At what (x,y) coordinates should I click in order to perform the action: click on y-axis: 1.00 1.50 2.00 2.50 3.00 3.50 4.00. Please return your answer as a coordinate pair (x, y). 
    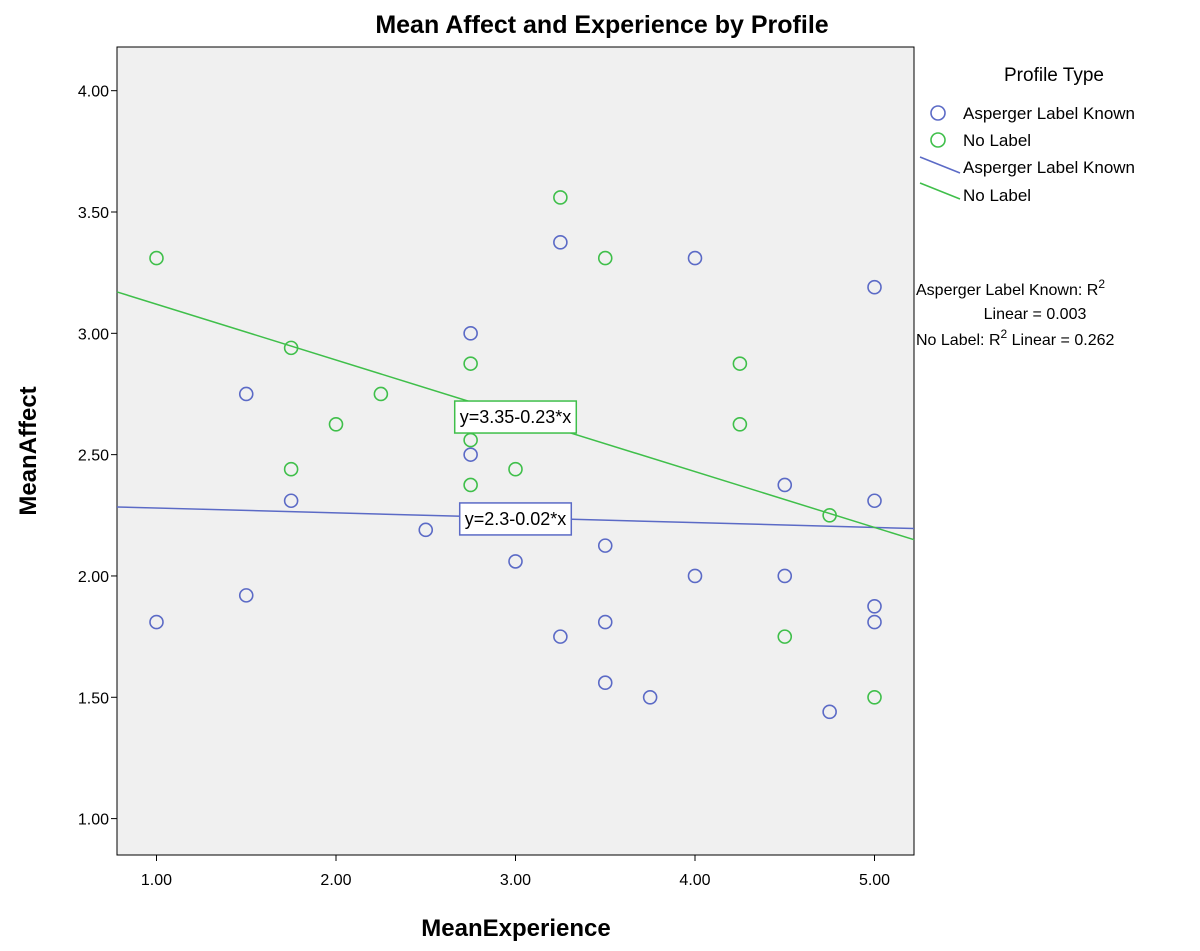
    Looking at the image, I should click on (97, 456).